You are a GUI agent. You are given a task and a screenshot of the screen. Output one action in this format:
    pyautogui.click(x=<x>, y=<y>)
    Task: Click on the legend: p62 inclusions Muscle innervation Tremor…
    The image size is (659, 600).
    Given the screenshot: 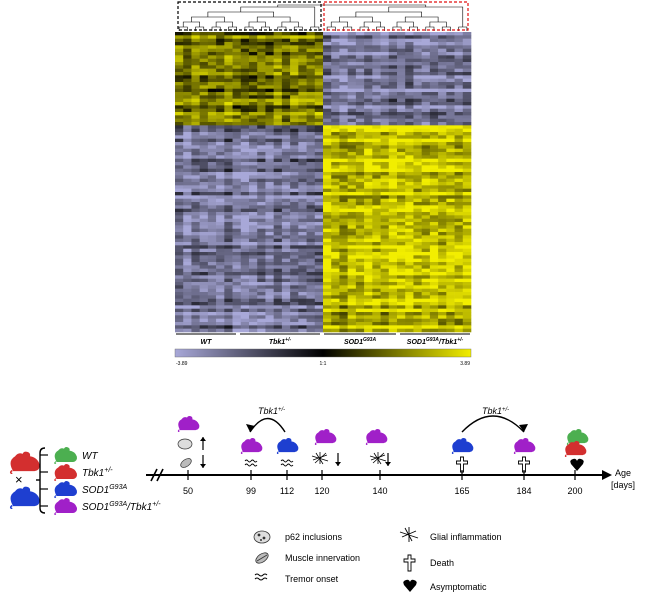 What is the action you would take?
    pyautogui.click(x=377, y=559)
    